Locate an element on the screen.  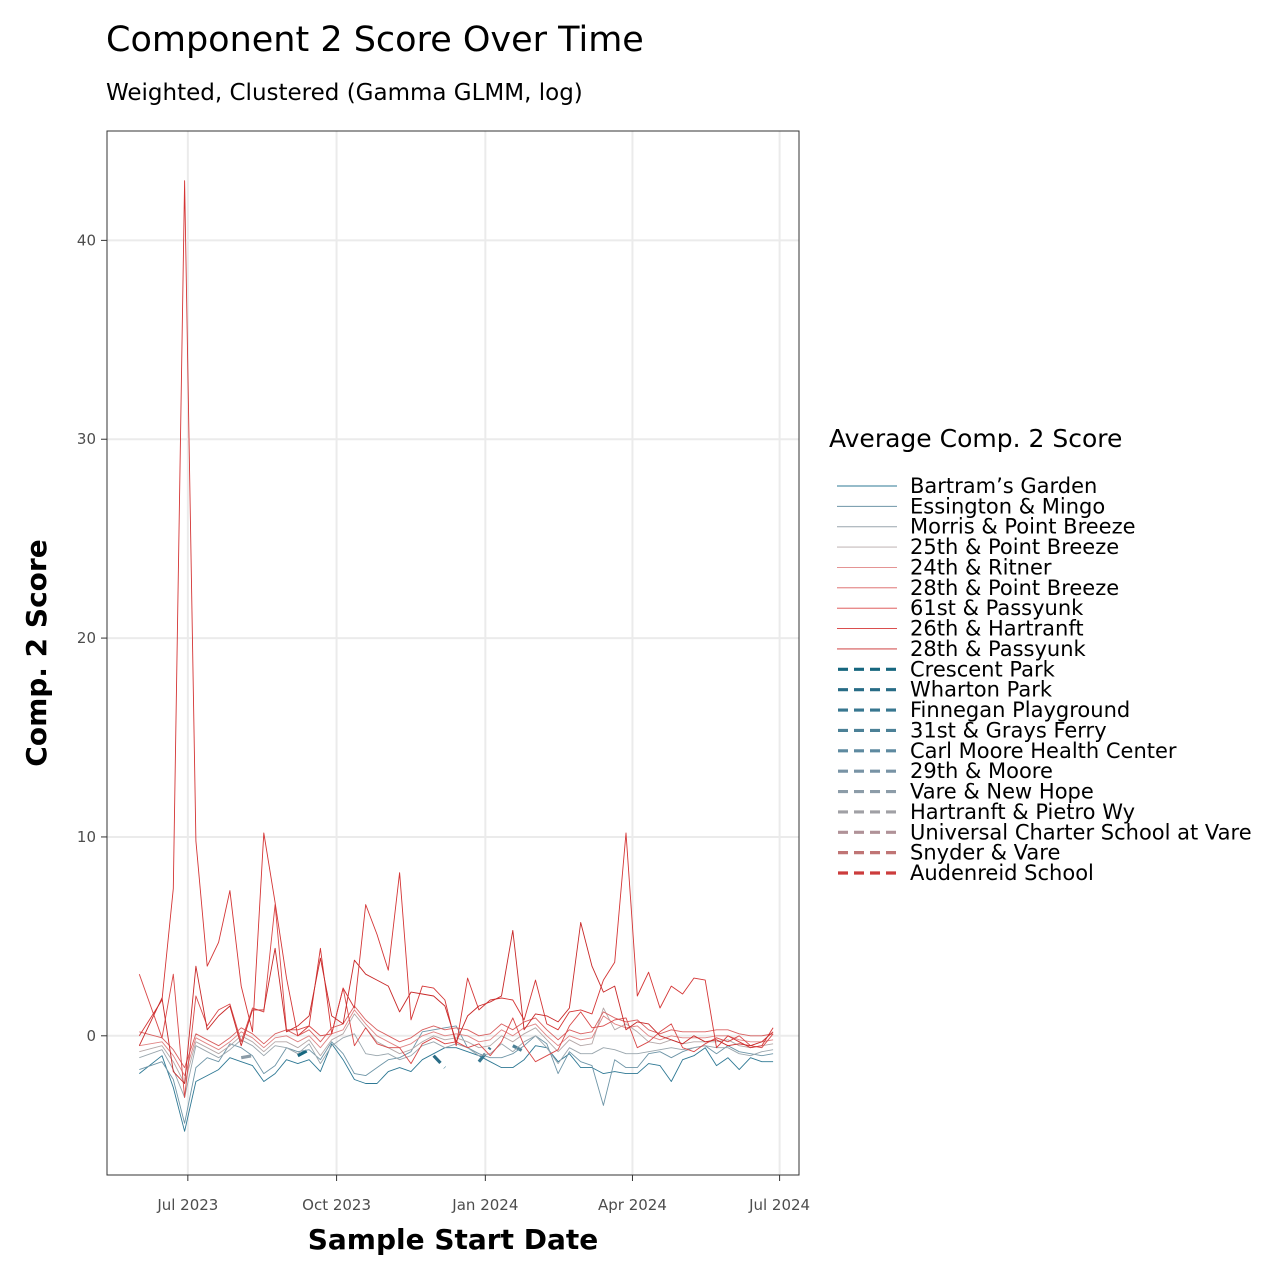
legend-item-29th-moore: 29th & Moore is located at coordinates (945, 771).